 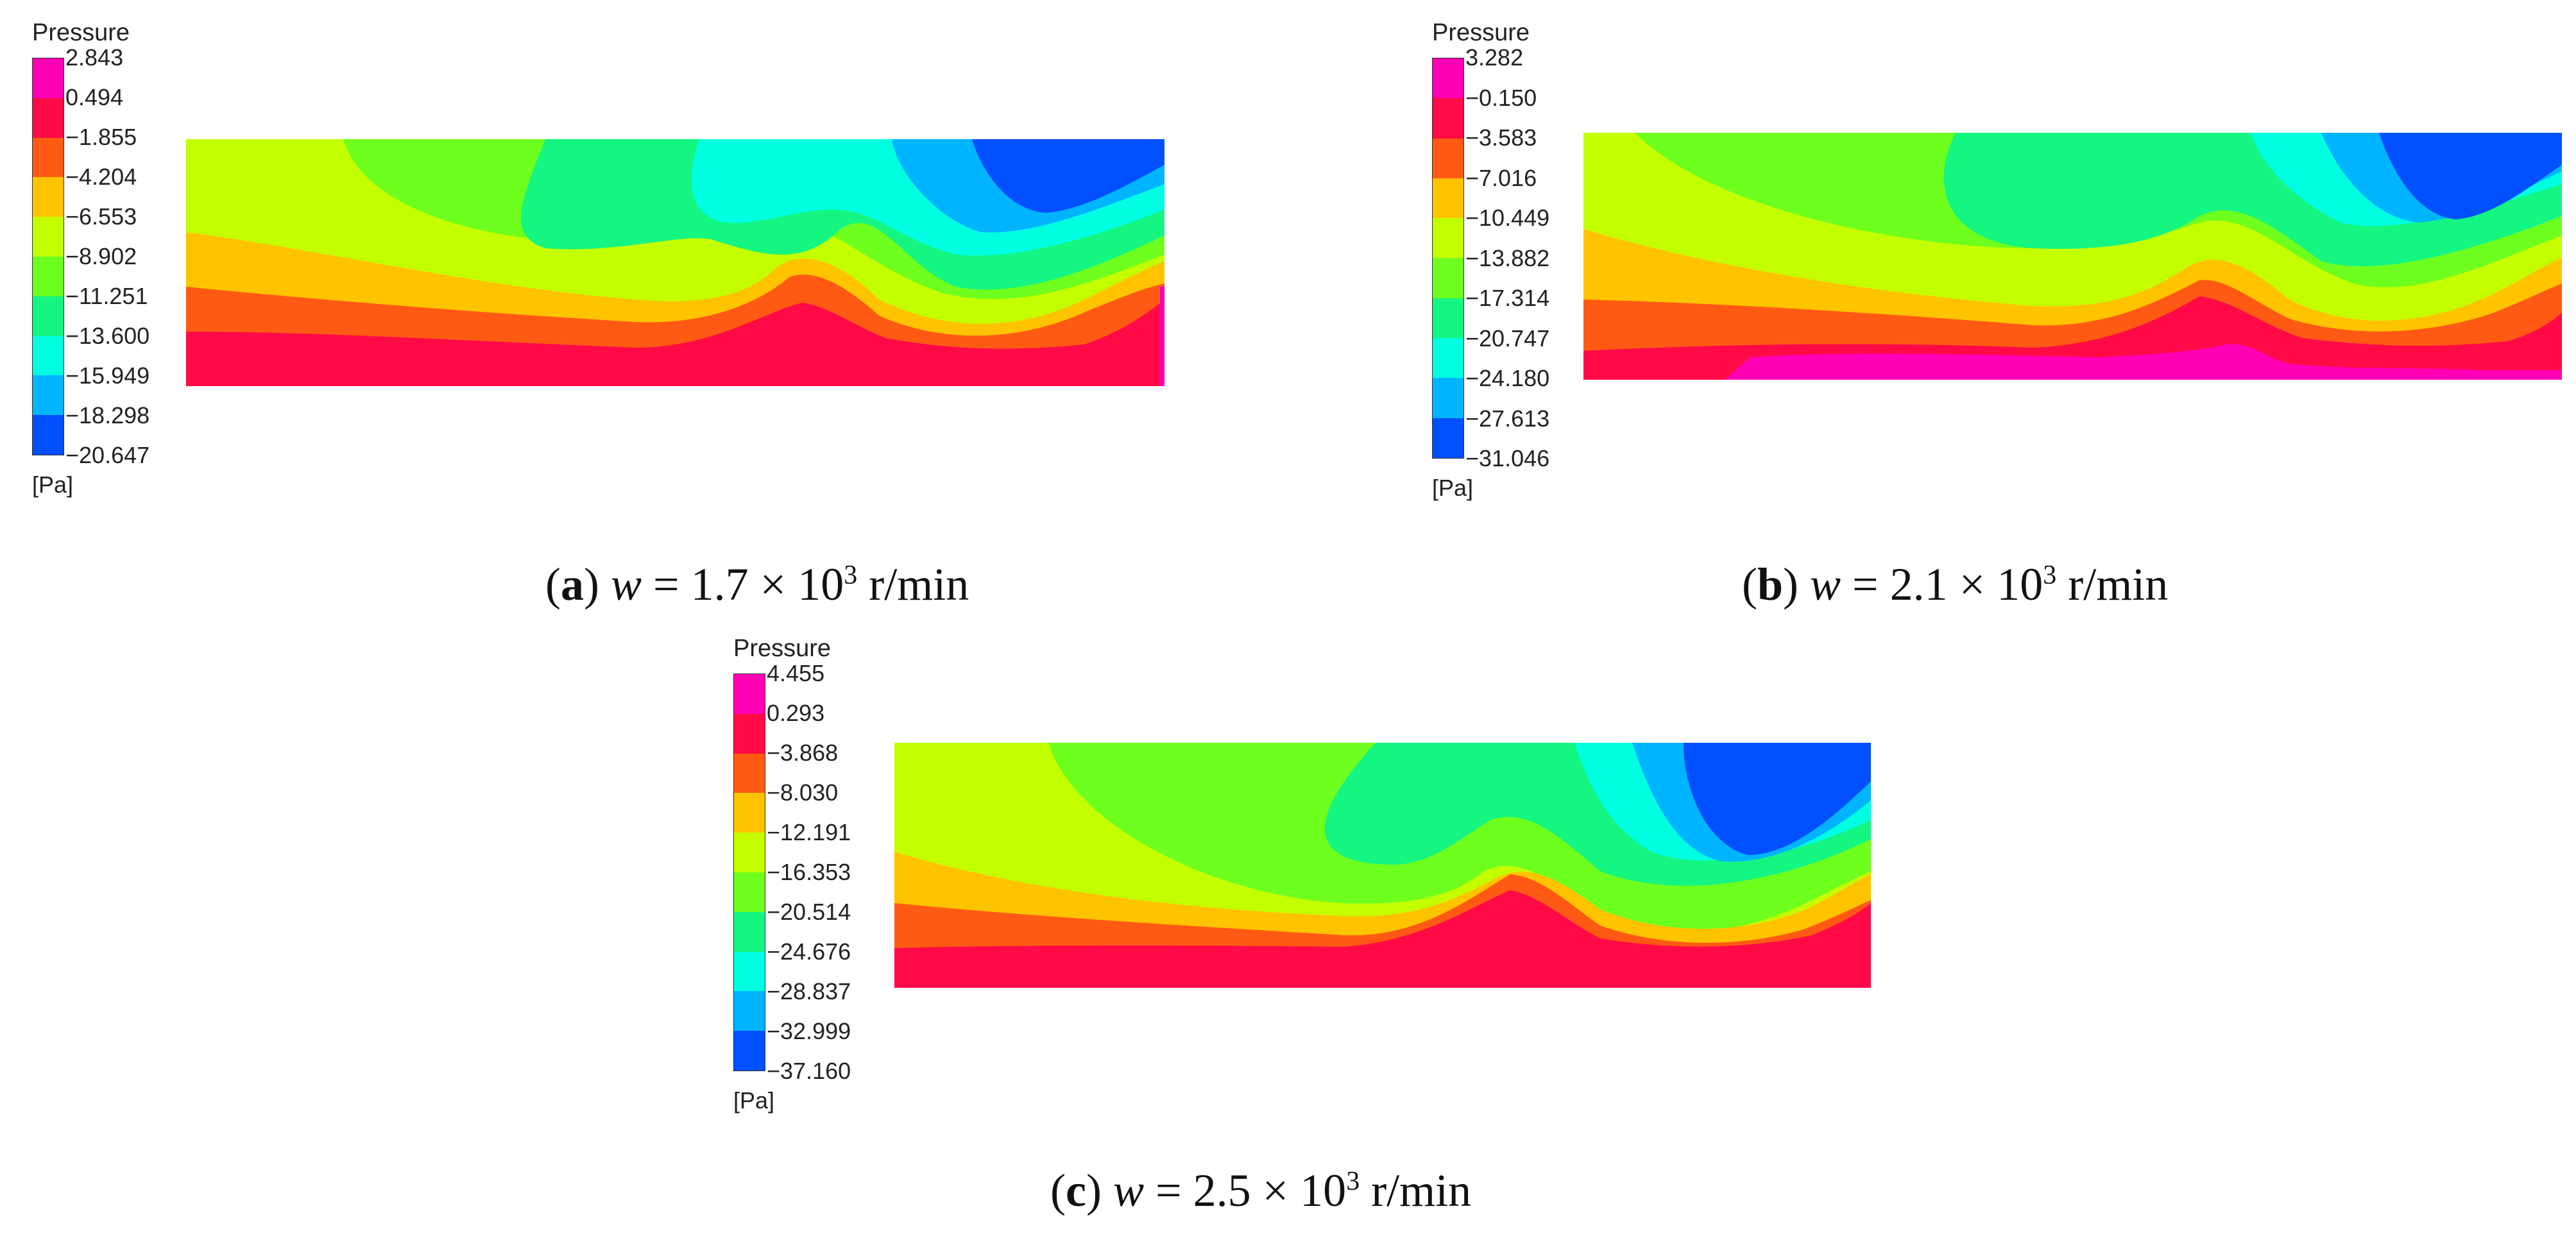 I want to click on colorbar-tick-label: −8.902, so click(x=101, y=256).